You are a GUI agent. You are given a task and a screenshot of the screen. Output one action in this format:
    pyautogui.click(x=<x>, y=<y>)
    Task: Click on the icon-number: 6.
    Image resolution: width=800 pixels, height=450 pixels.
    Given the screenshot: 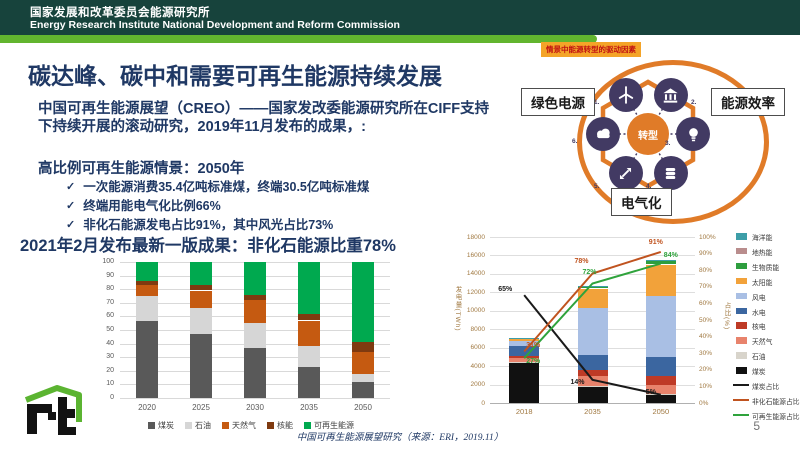 What is the action you would take?
    pyautogui.click(x=575, y=141)
    